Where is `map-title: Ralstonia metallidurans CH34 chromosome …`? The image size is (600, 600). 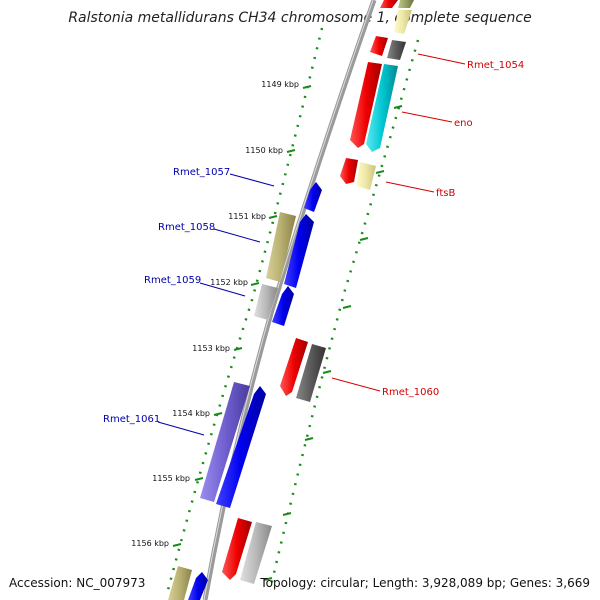 map-title: Ralstonia metallidurans CH34 chromosome … is located at coordinates (299, 18).